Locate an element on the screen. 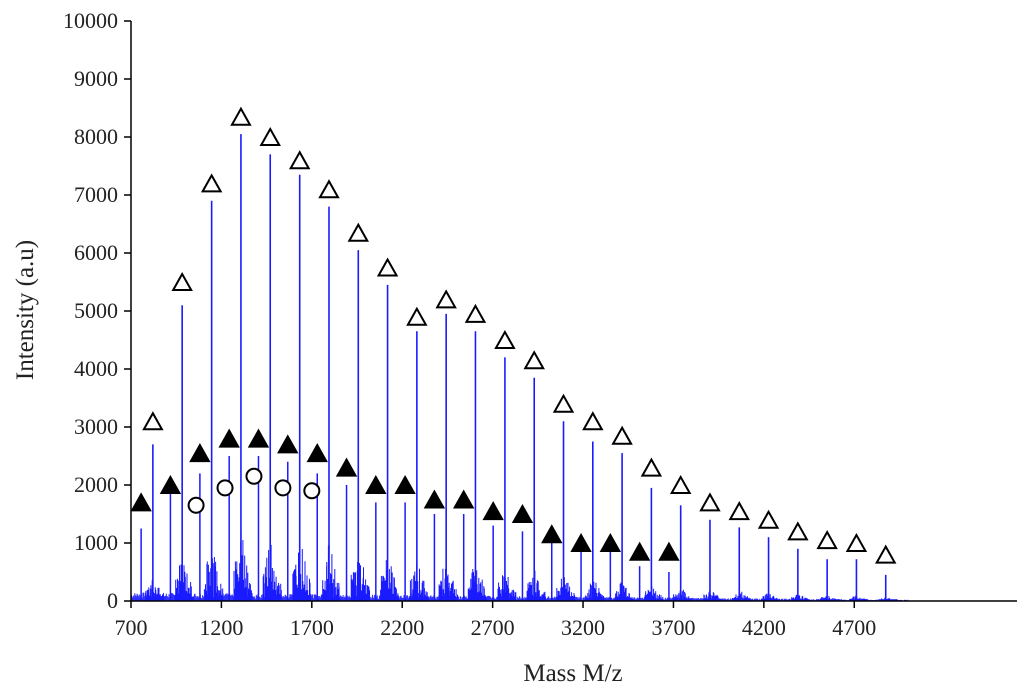 The image size is (1024, 700). y-tick-label: 8000 is located at coordinates (96, 136).